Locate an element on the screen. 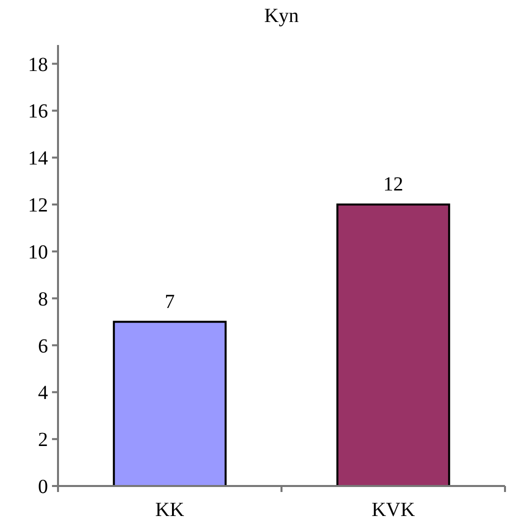  y-tick-label: 16 is located at coordinates (38, 111).